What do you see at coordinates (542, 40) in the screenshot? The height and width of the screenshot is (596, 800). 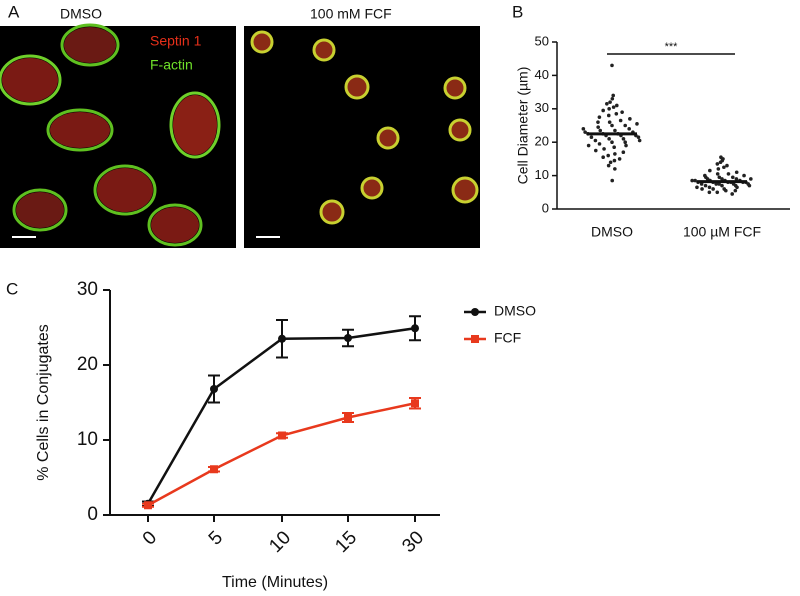 I see `y-tick-label: 50` at bounding box center [542, 40].